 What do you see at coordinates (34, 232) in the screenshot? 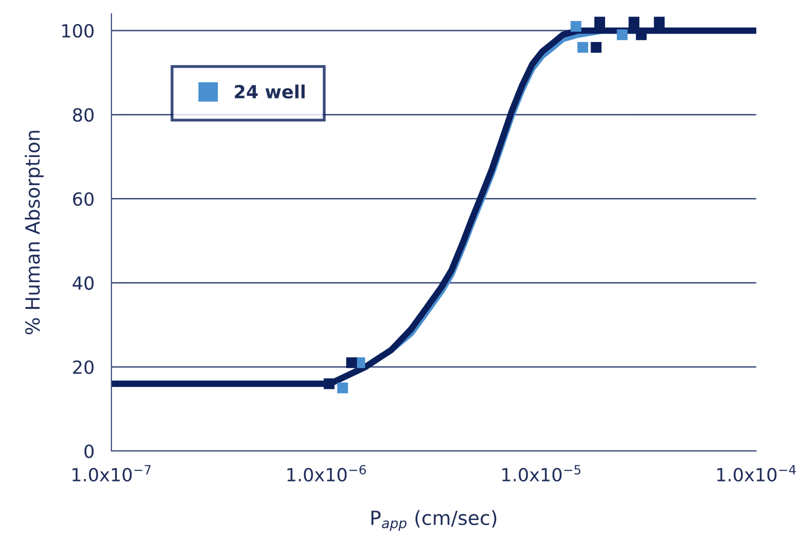
I see `y-axis-title: % Human Absorption` at bounding box center [34, 232].